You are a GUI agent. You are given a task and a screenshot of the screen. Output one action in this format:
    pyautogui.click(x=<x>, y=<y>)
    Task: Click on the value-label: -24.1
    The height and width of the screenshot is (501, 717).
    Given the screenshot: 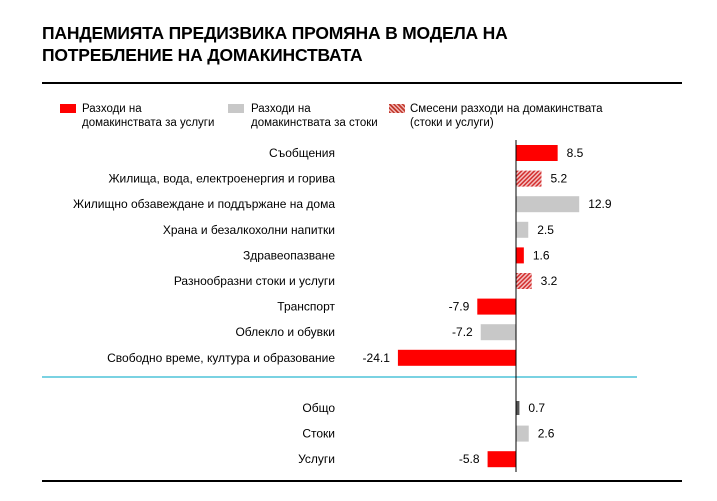 What is the action you would take?
    pyautogui.click(x=377, y=358)
    